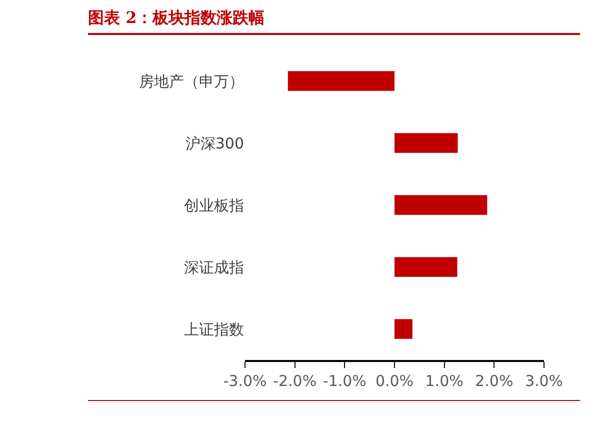 The height and width of the screenshot is (436, 614). What do you see at coordinates (444, 381) in the screenshot?
I see `x-tick-label: 1.0%` at bounding box center [444, 381].